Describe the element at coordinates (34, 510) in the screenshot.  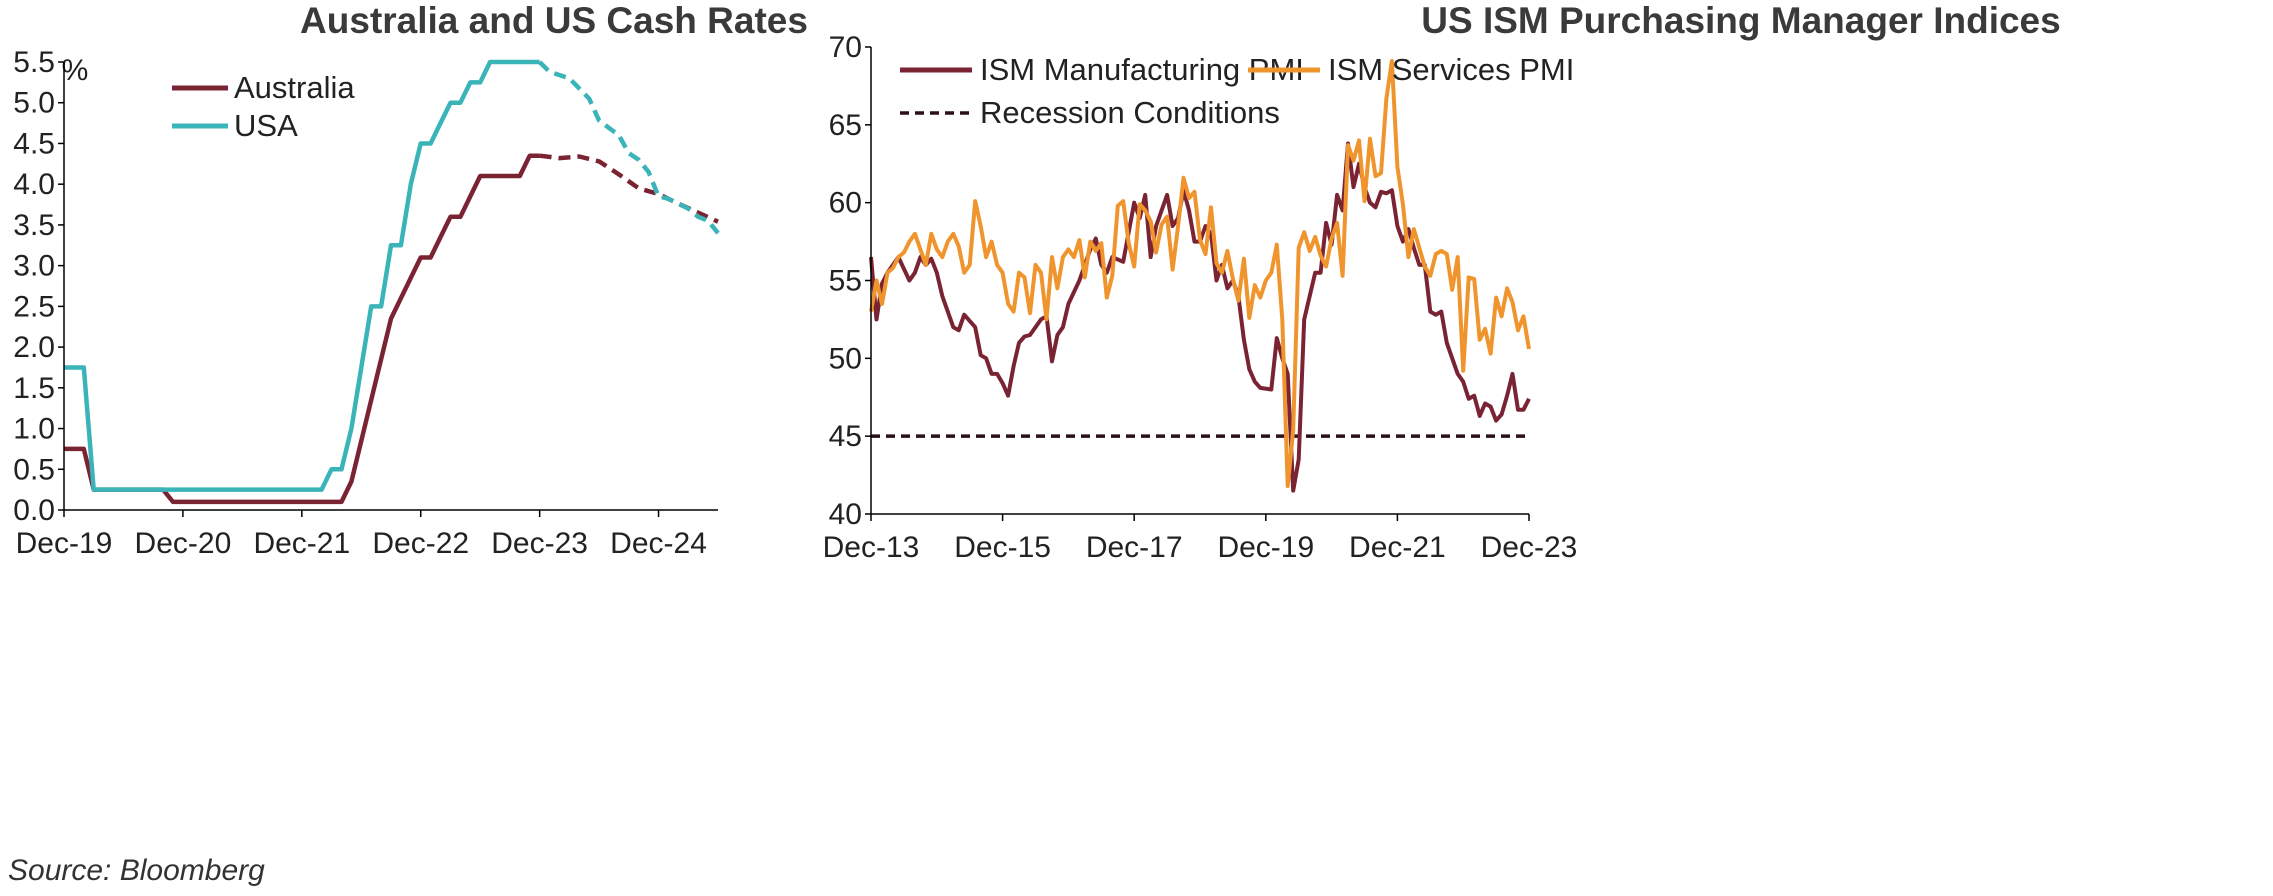
I see `y-tick-label: 0.0` at that location.